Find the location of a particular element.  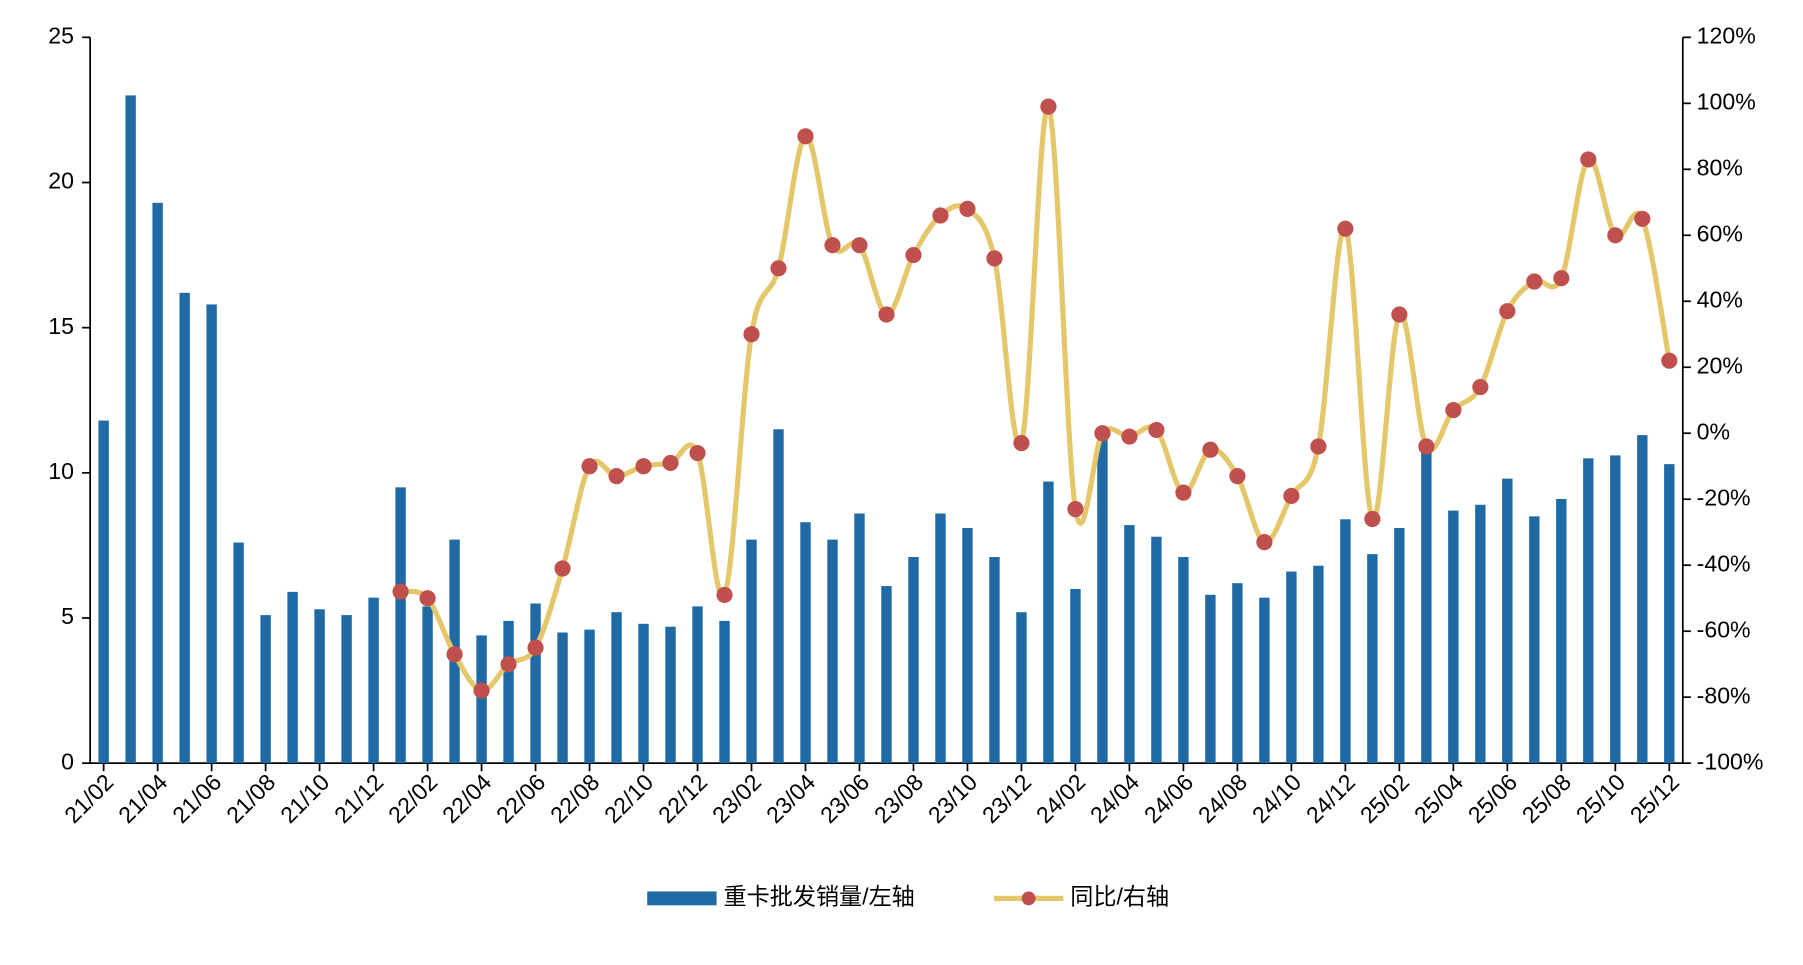

x-tick-label: 21/10 is located at coordinates (304, 798).